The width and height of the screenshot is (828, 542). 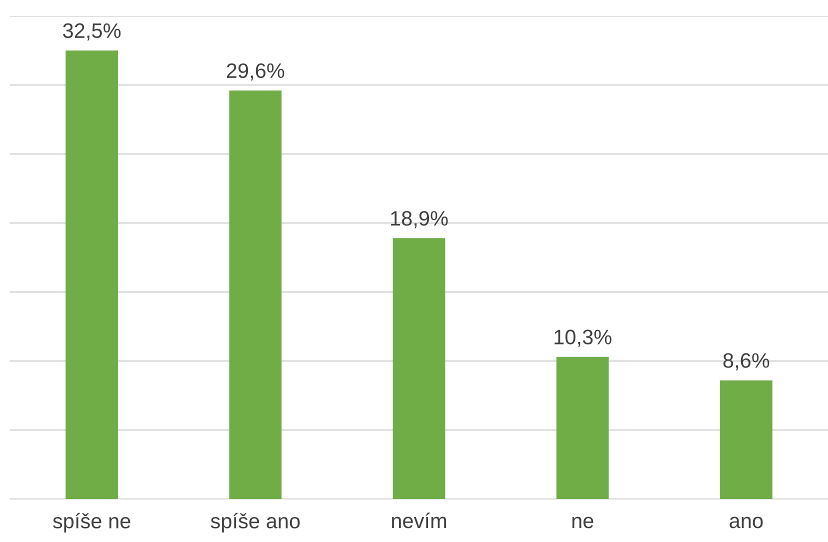 What do you see at coordinates (91, 522) in the screenshot?
I see `x-tick-label: spíše ne` at bounding box center [91, 522].